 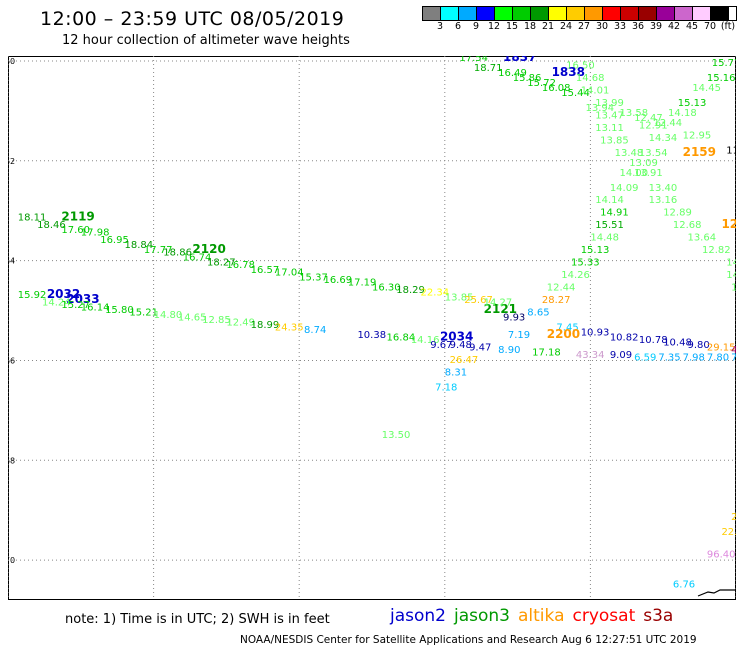 I want to click on wave-height-value: 7.18, so click(x=446, y=387).